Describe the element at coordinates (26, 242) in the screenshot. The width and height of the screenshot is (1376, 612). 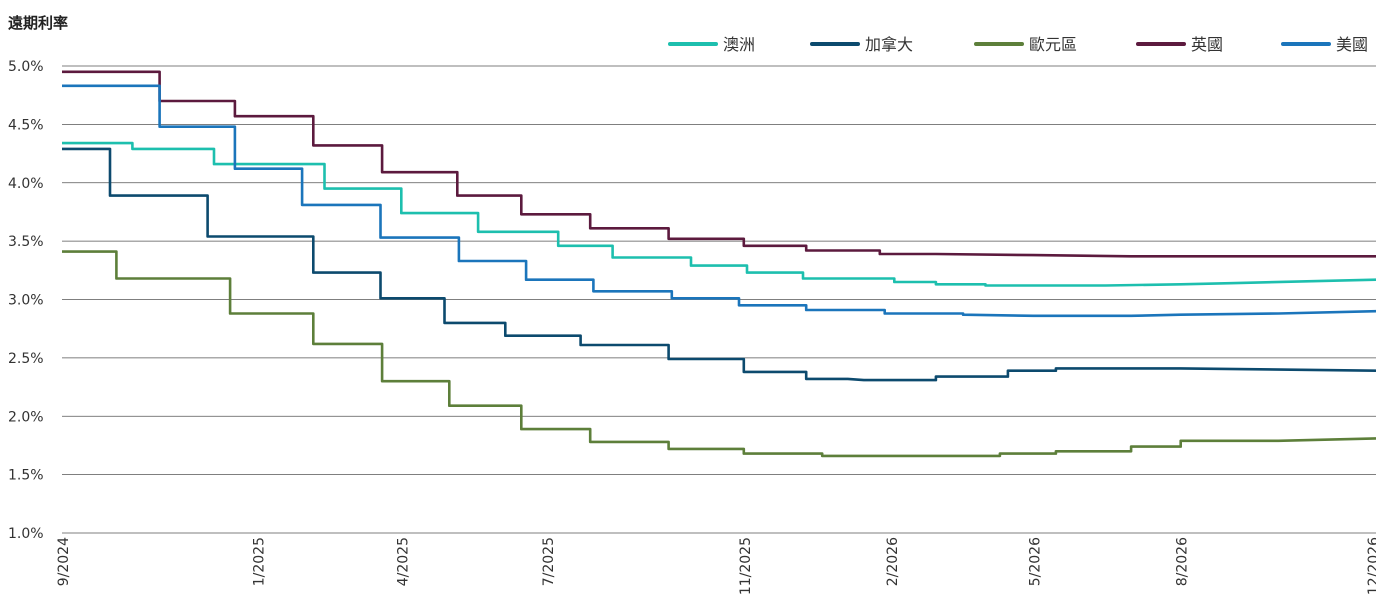
I see `y-tick-label: 3.5%` at that location.